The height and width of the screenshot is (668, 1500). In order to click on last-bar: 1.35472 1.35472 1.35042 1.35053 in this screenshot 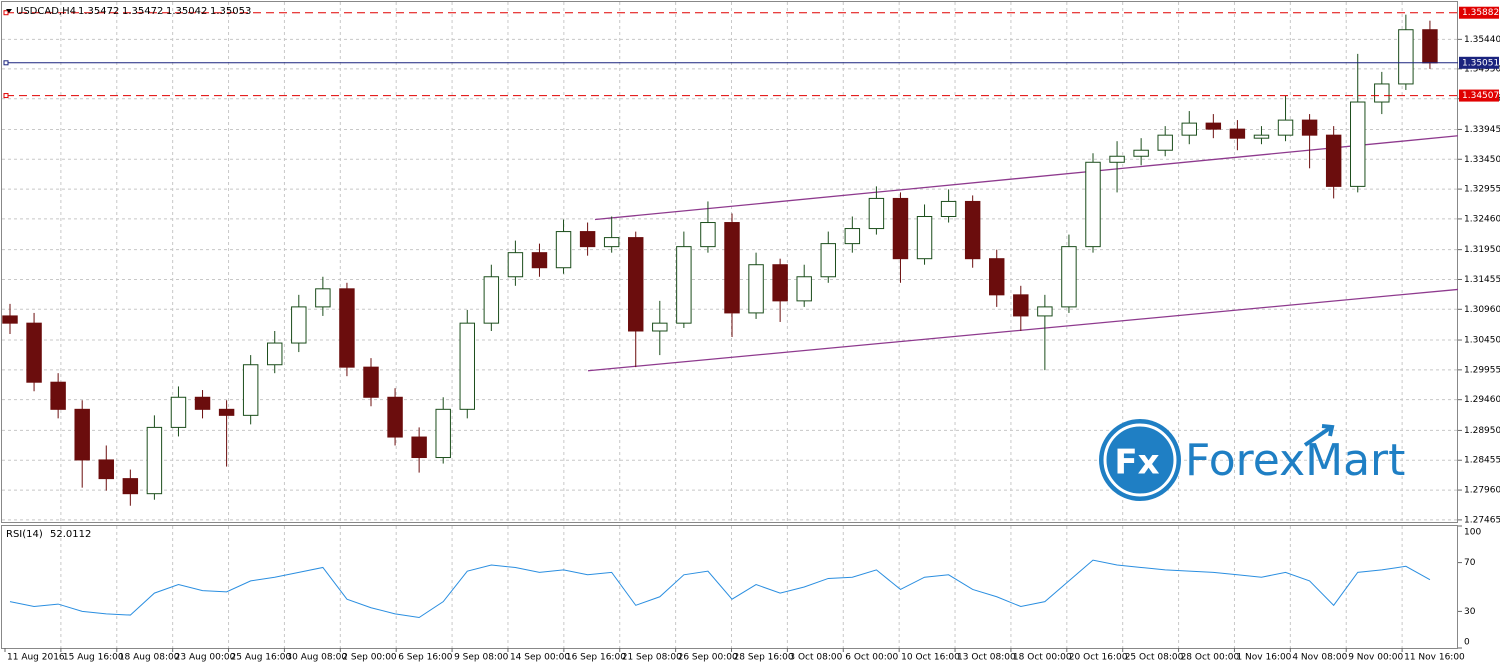, I will do `click(164, 11)`.